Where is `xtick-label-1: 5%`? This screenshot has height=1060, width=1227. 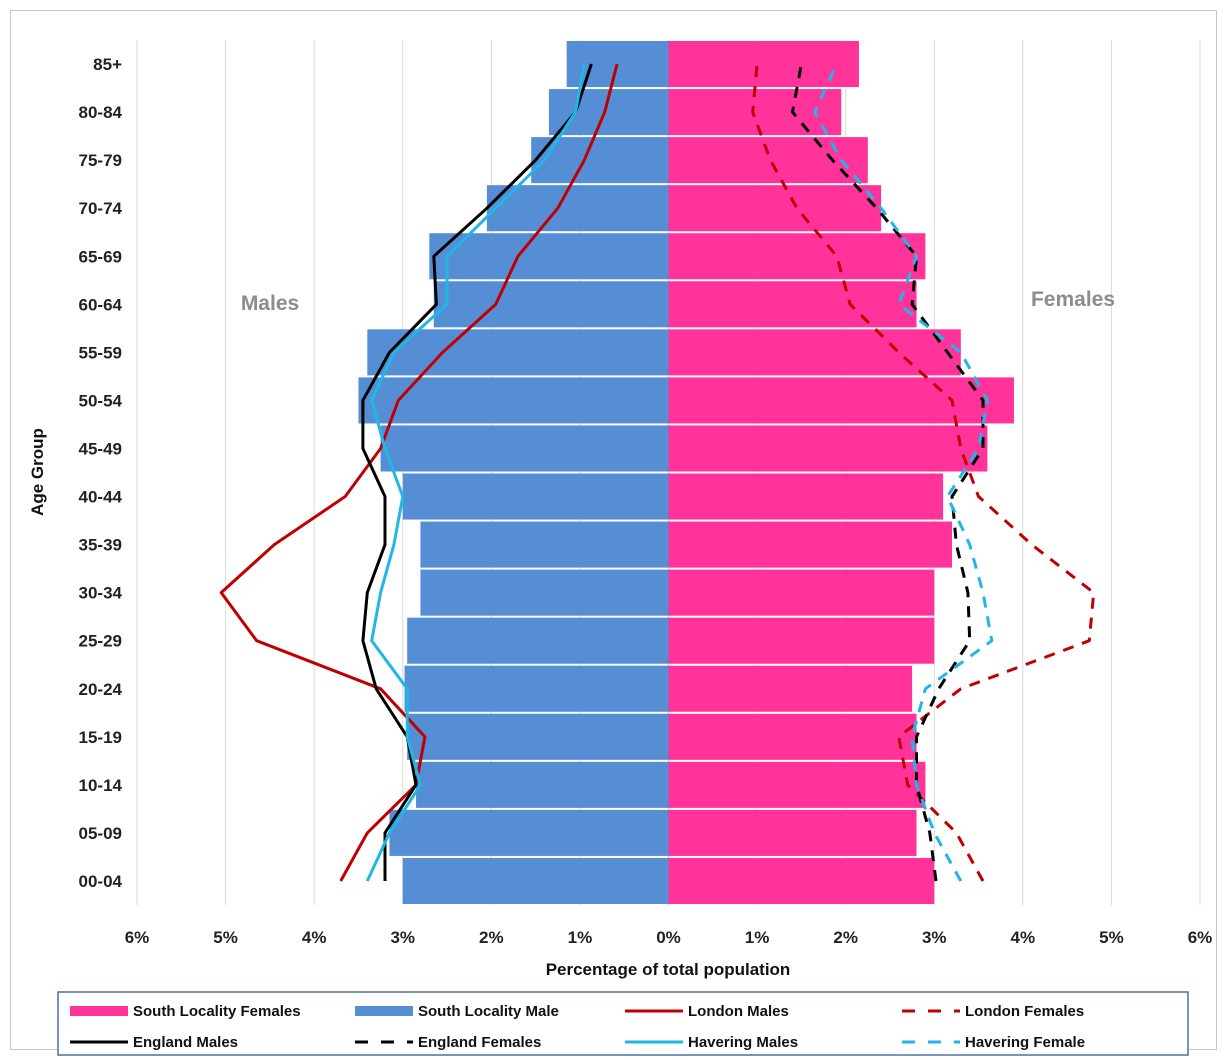
xtick-label-1: 5% is located at coordinates (225, 937).